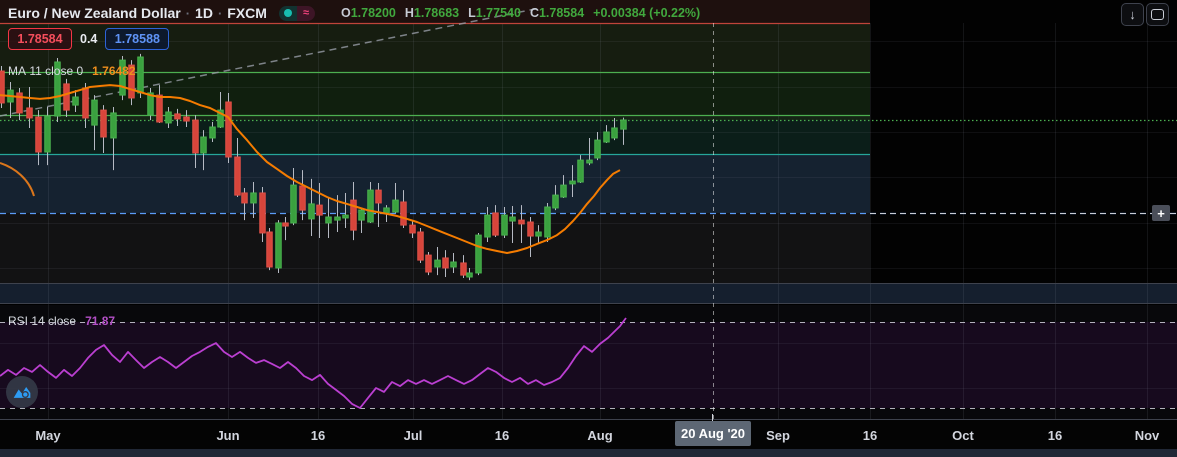  I want to click on arc-drawing, so click(17, 179).